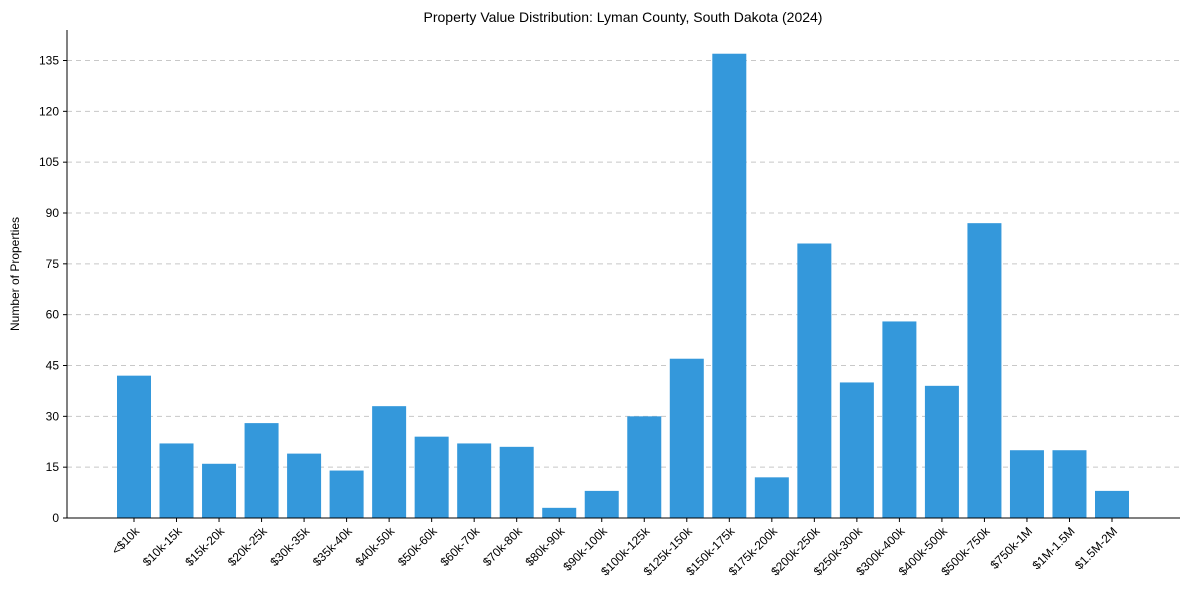  I want to click on y-tick-label: 120, so click(49, 111).